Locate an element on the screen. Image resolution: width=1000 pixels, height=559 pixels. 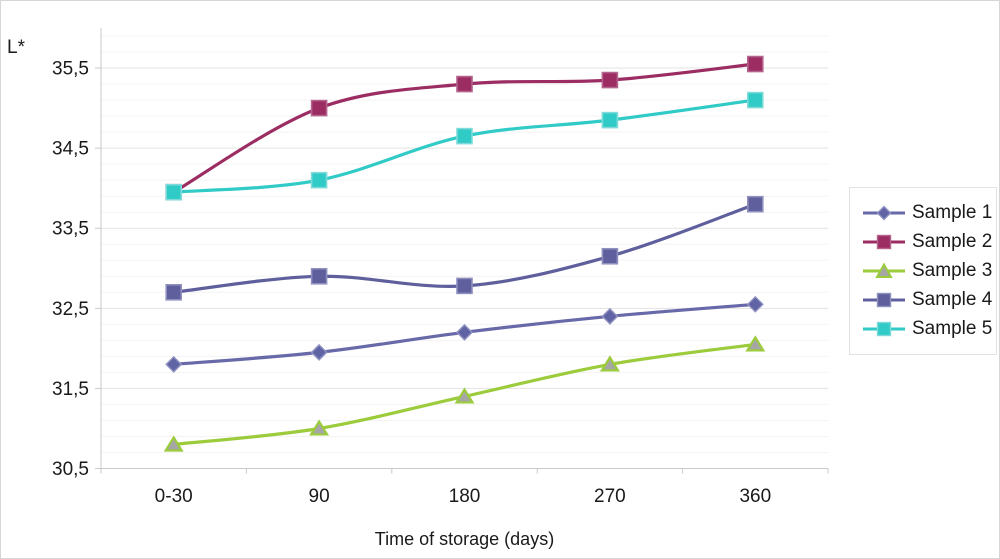
legend-marker-diamond-icon is located at coordinates (884, 213).